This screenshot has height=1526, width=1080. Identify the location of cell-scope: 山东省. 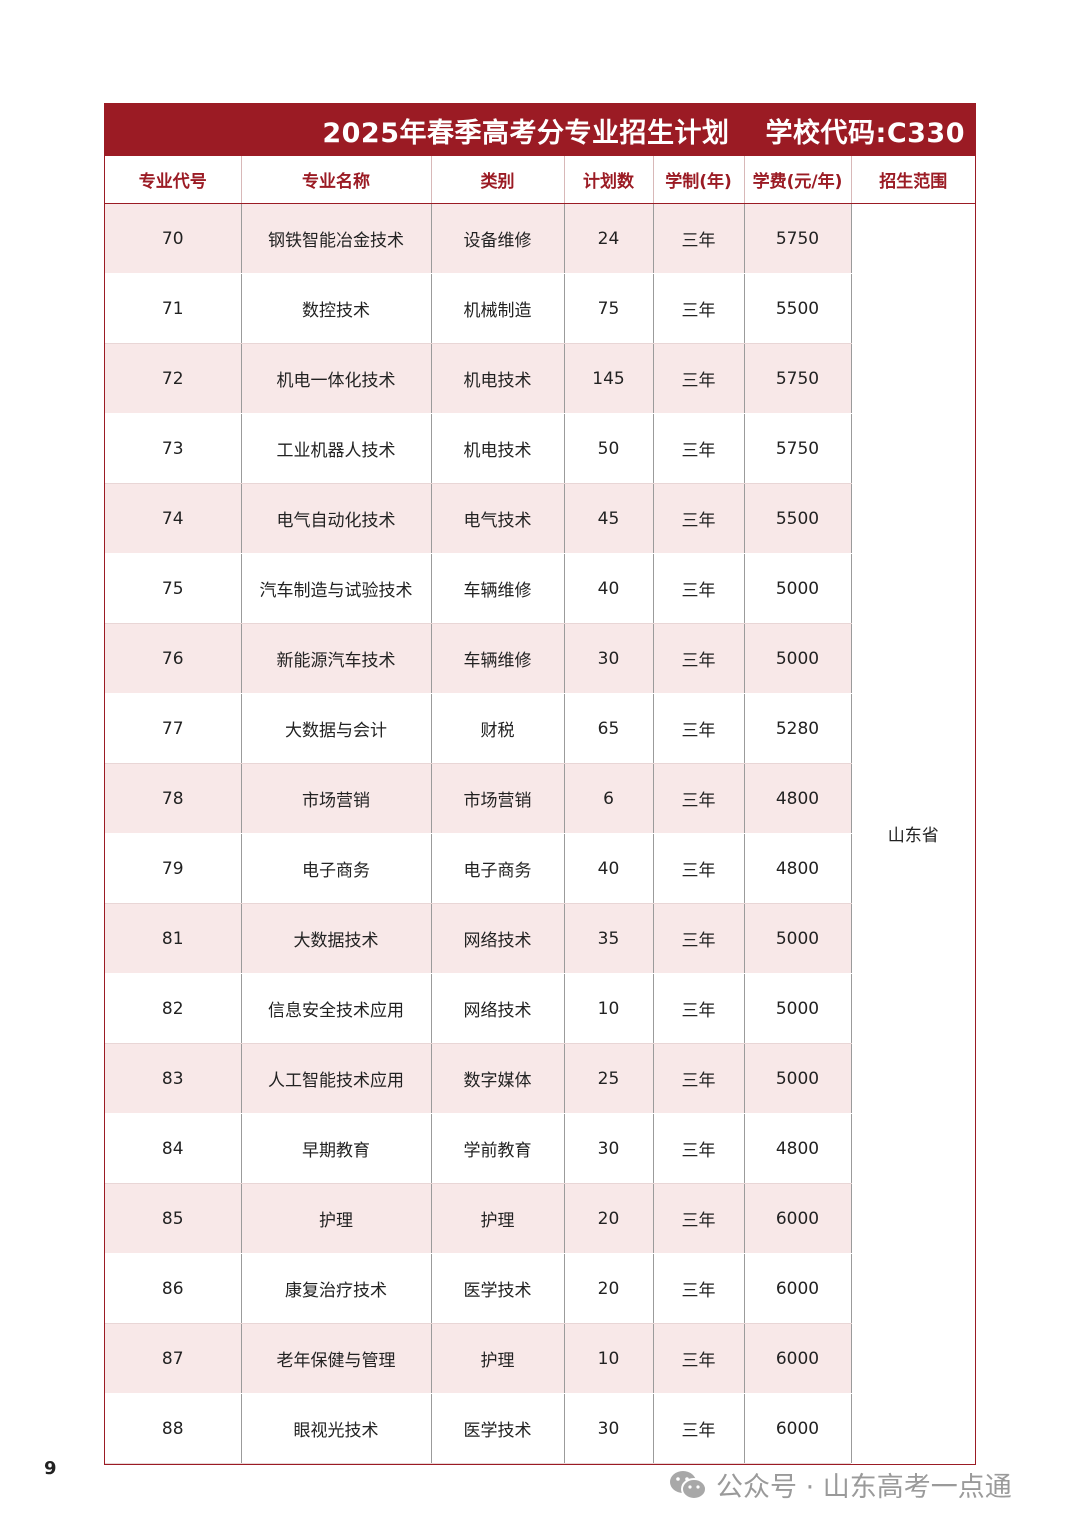
(913, 833).